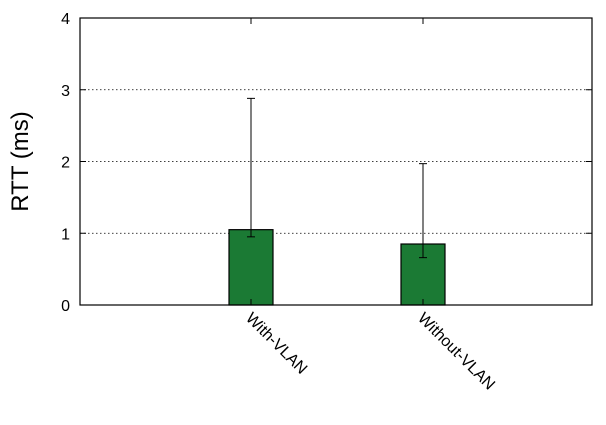 This screenshot has height=425, width=606. What do you see at coordinates (276, 344) in the screenshot?
I see `x-category-label: With-VLAN` at bounding box center [276, 344].